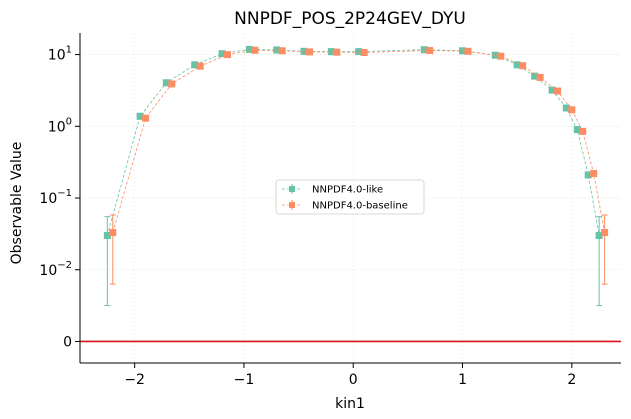 The image size is (631, 419). I want to click on y-axis-label: Observable Value, so click(17, 203).